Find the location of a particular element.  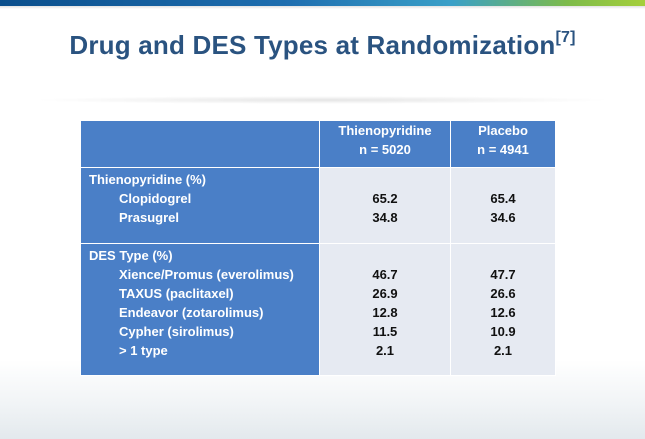

header-thienopyridine: Thienopyridine n = 5020 is located at coordinates (385, 144).